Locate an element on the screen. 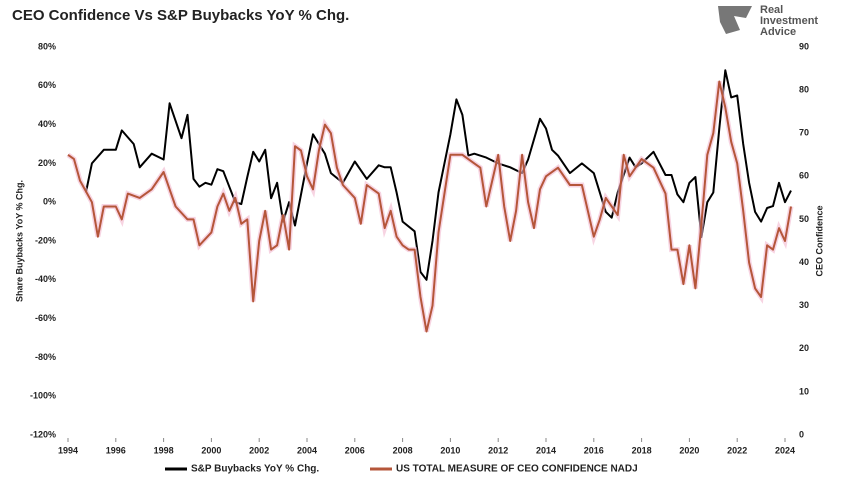 This screenshot has height=501, width=848. y2-tick-label: 20 is located at coordinates (804, 348).